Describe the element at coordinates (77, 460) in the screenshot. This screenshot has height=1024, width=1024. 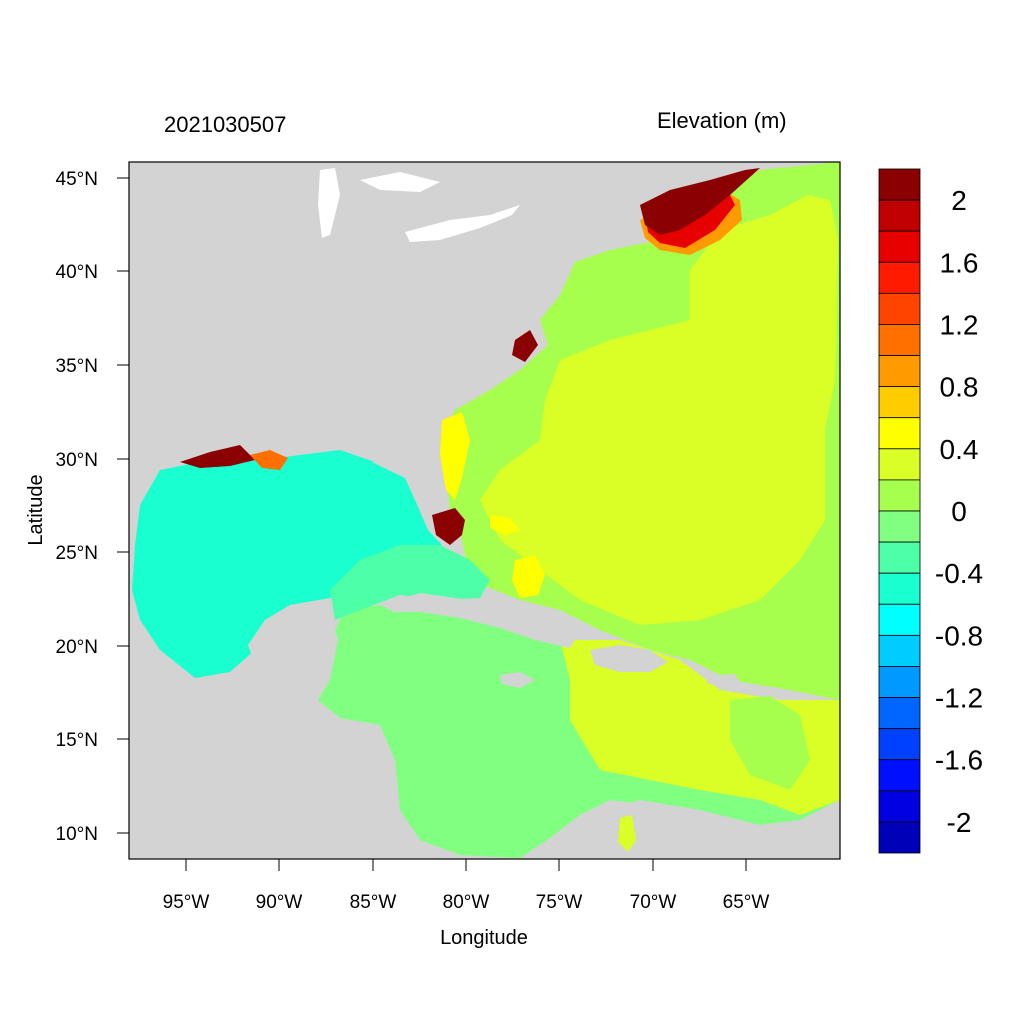
I see `y-tick-label: 30°N` at that location.